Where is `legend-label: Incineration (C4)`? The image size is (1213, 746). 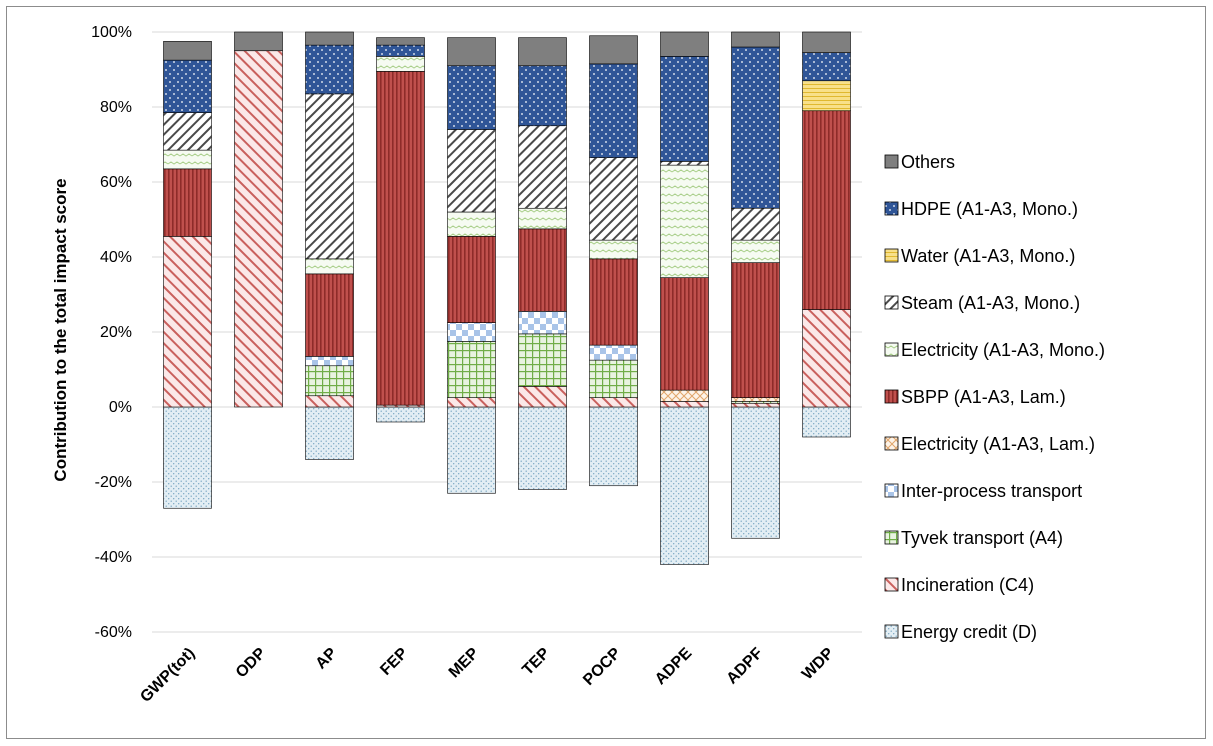 legend-label: Incineration (C4) is located at coordinates (967, 585).